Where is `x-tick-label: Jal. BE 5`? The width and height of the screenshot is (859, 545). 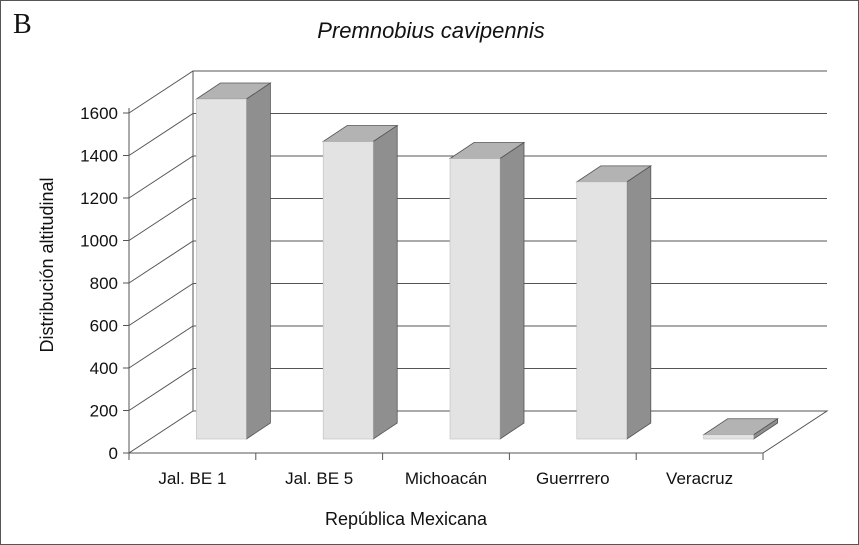 x-tick-label: Jal. BE 5 is located at coordinates (319, 478).